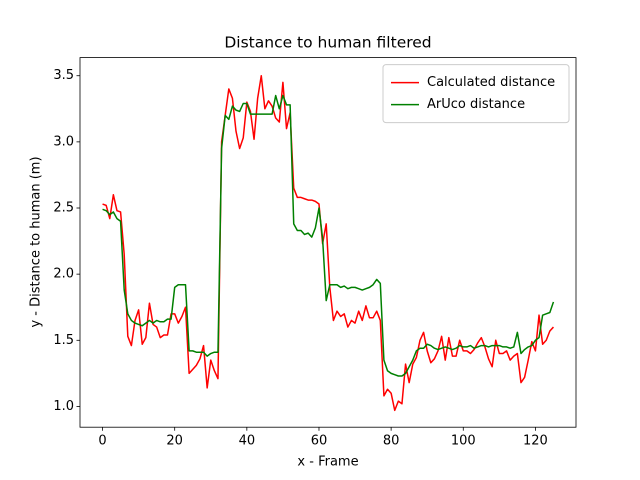  I want to click on x-tick-label: 40, so click(247, 441).